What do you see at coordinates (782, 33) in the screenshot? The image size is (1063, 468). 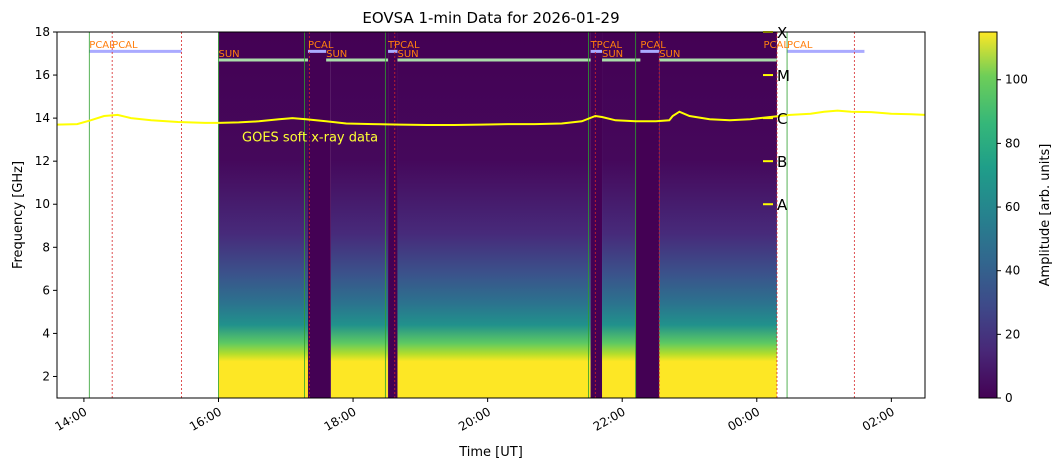 I see `goes-class-label: X` at bounding box center [782, 33].